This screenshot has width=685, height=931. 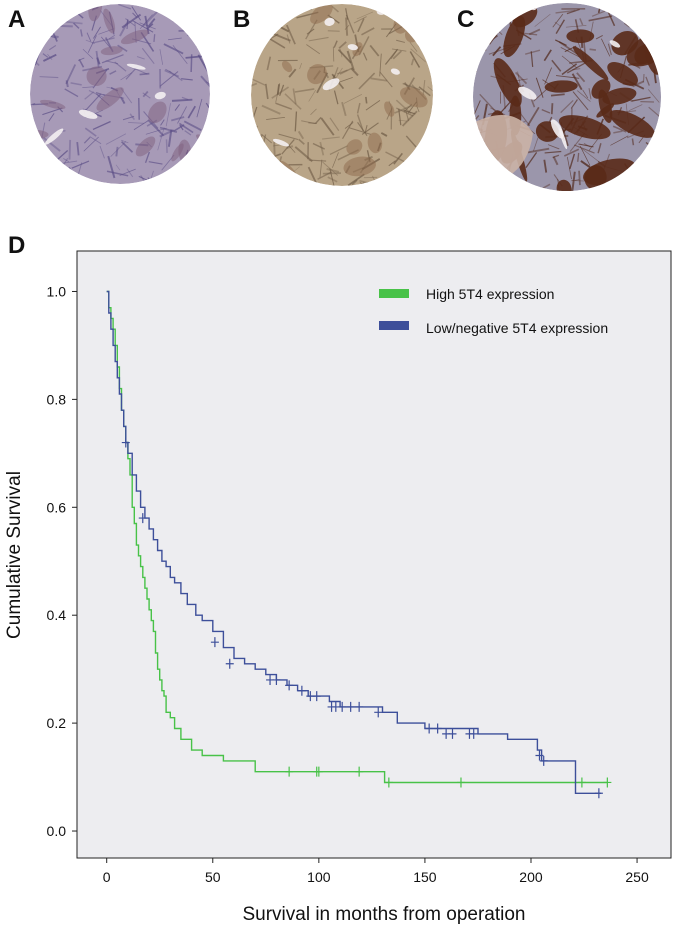 I want to click on y-tick-label: 0.2, so click(x=57, y=723).